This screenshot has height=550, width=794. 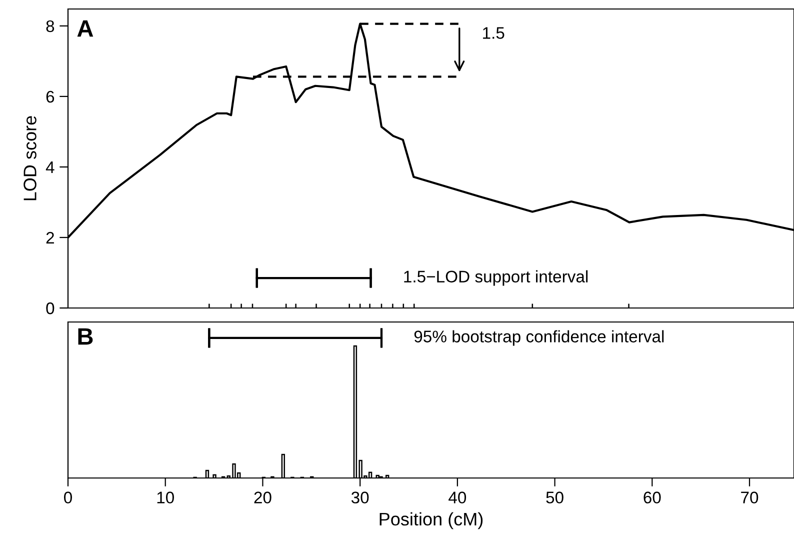 What do you see at coordinates (30, 158) in the screenshot?
I see `y-axis-title: LOD score` at bounding box center [30, 158].